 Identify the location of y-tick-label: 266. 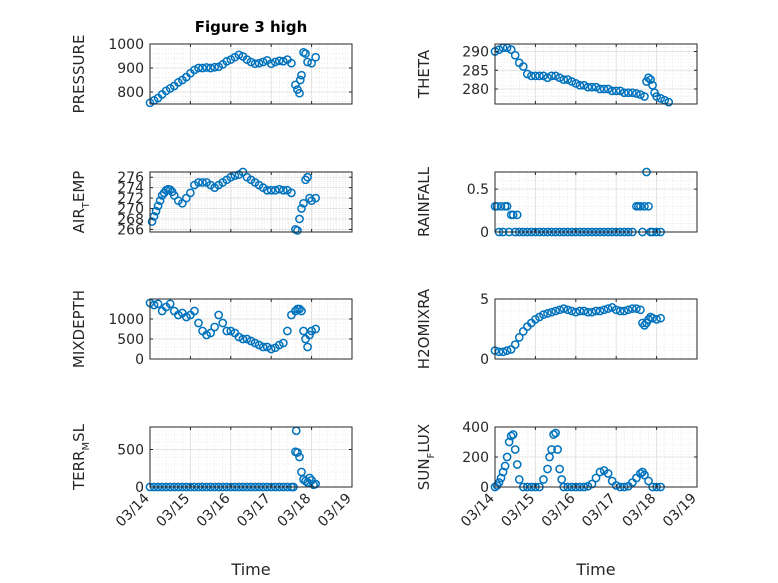
(130, 230).